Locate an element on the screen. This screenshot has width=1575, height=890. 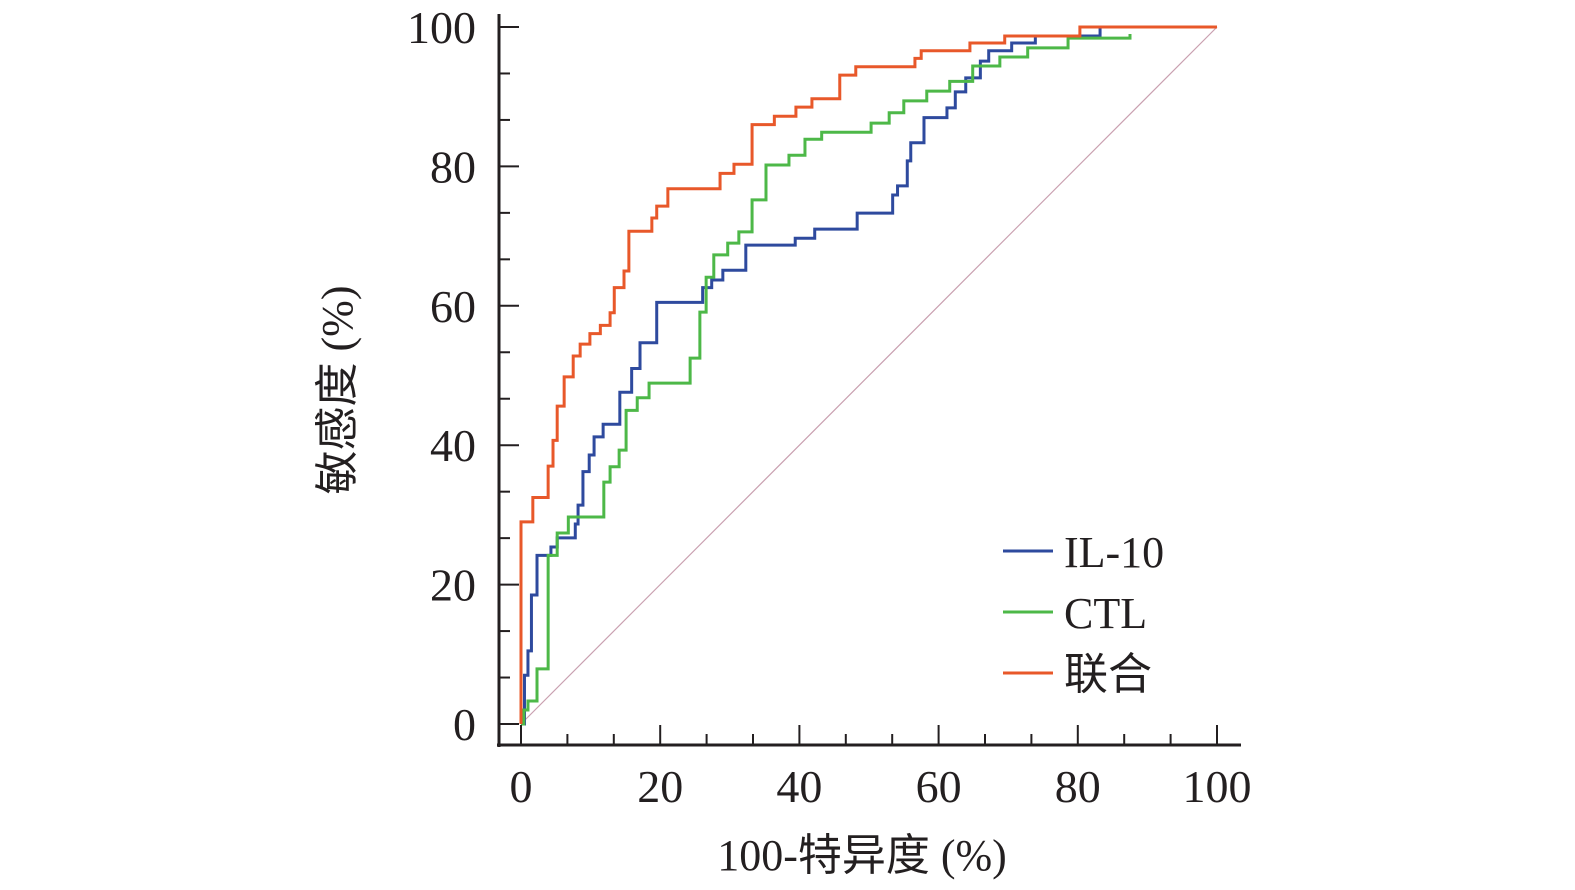
x-tick-label: 100 is located at coordinates (1217, 786).